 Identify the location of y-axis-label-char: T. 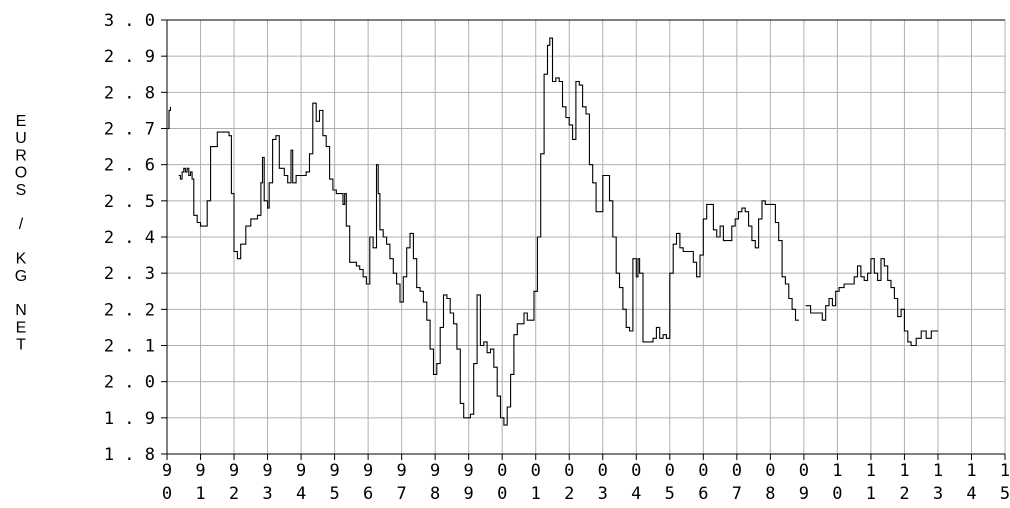
(21, 345).